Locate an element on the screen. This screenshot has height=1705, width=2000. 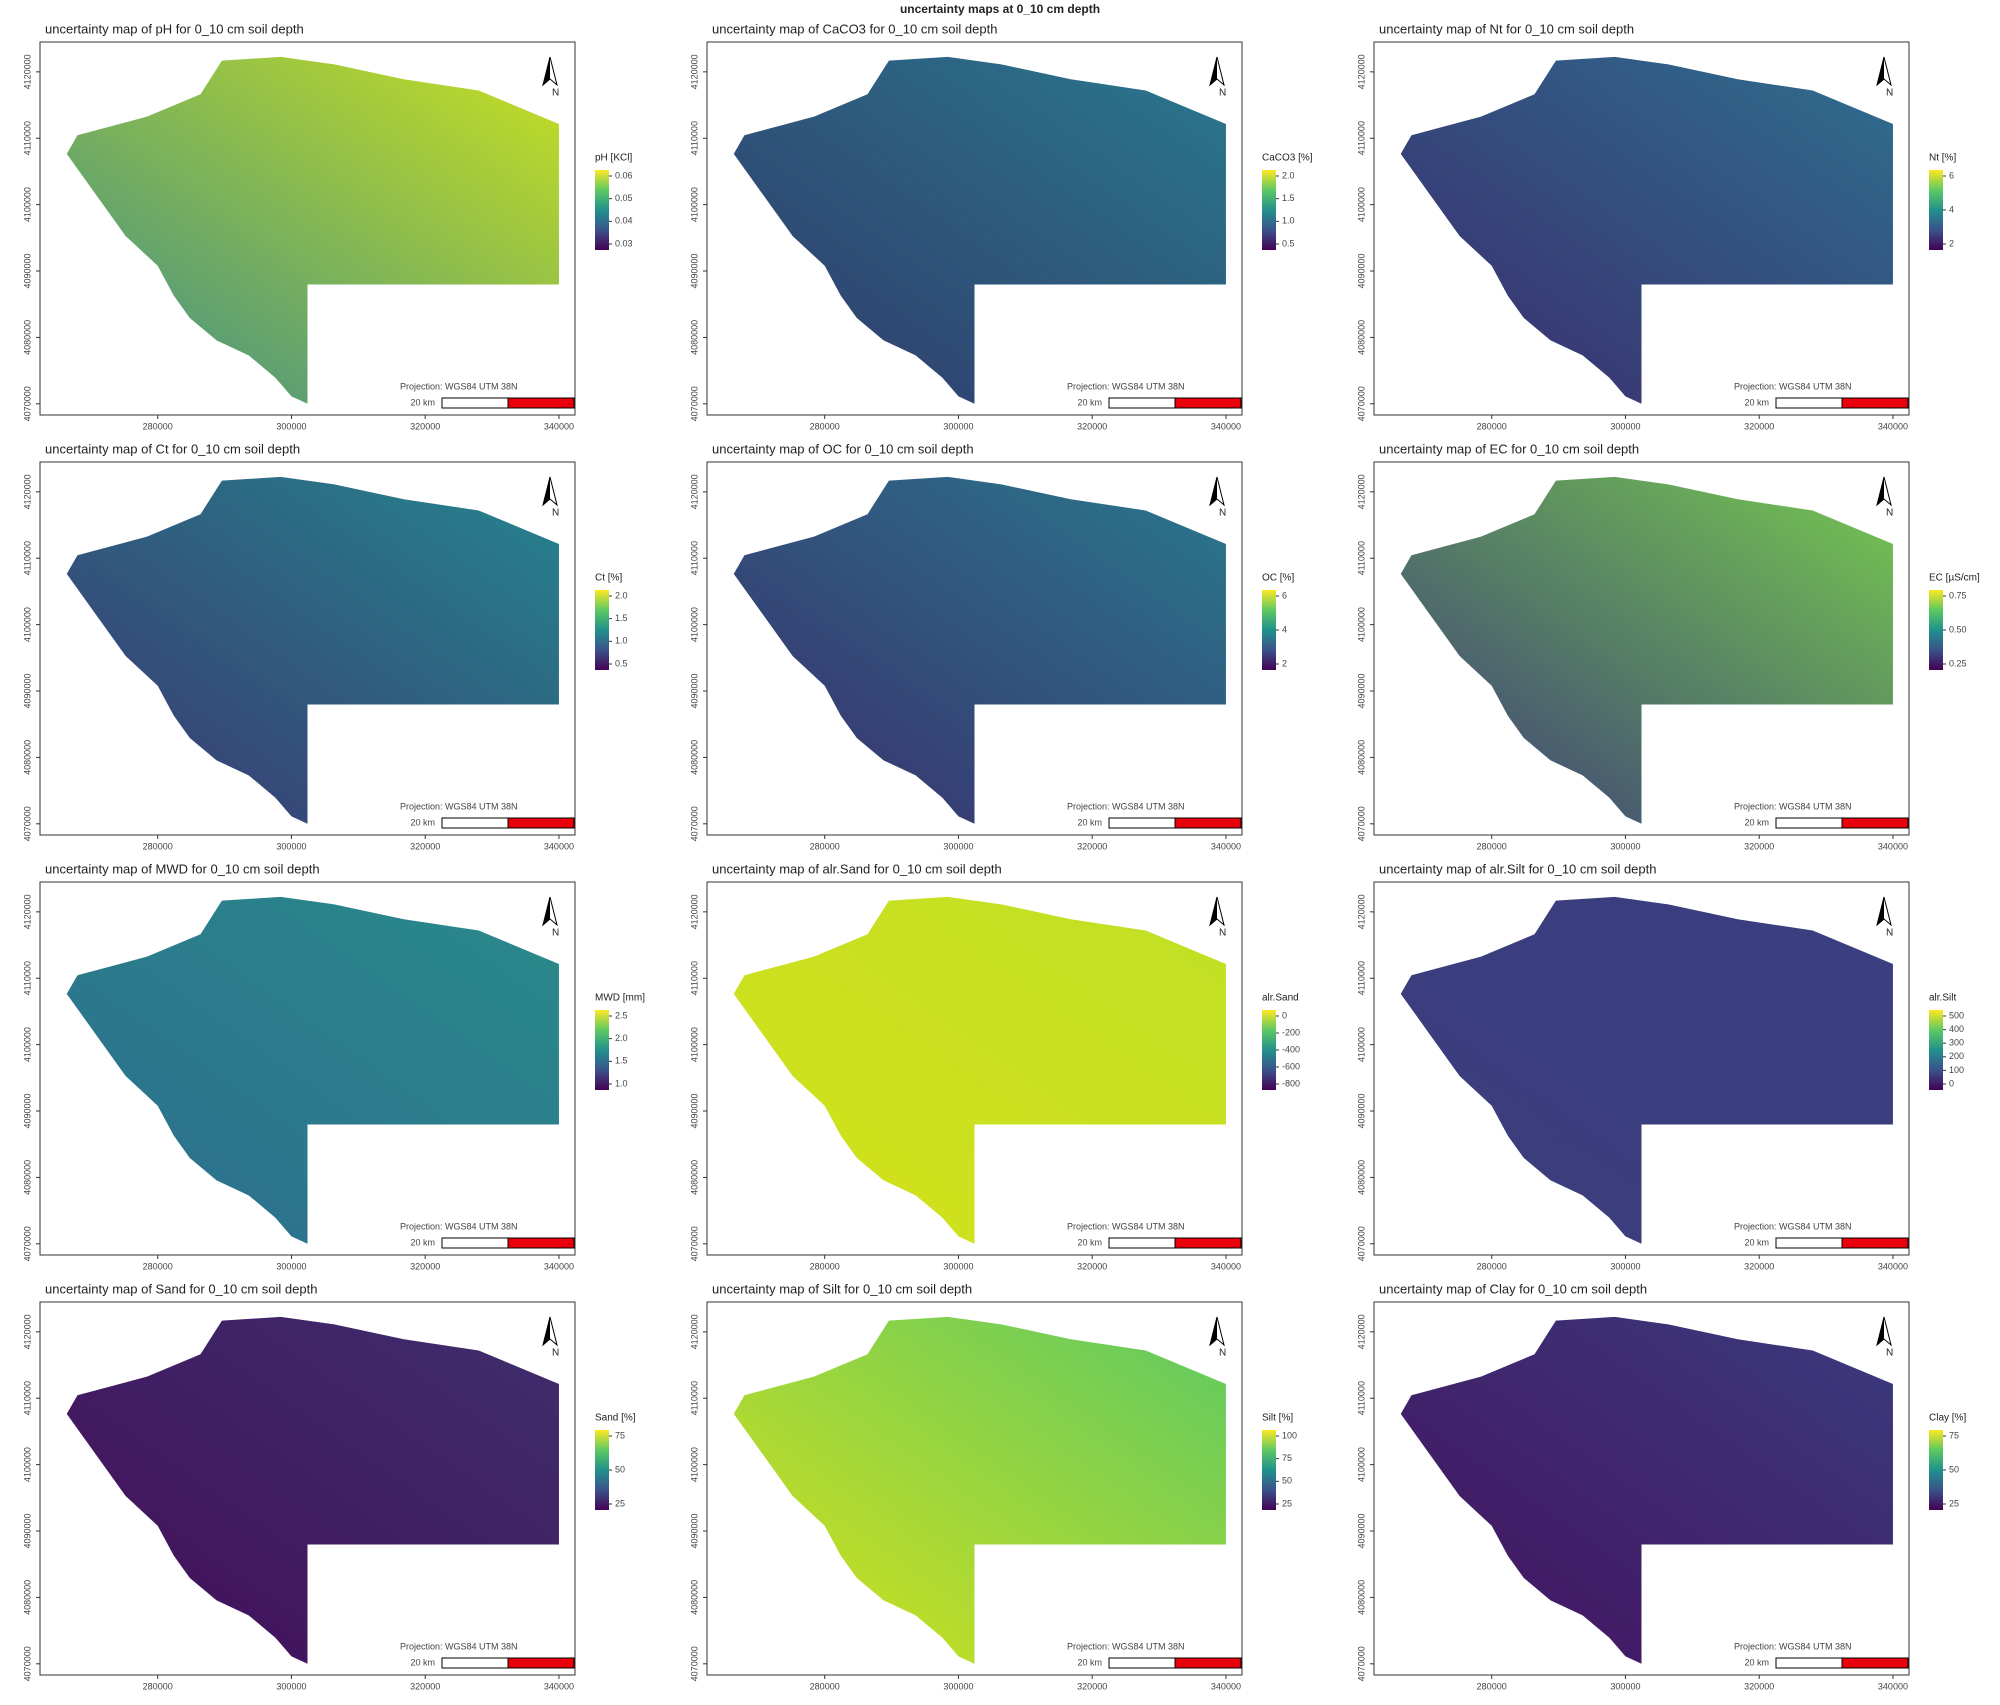
y-tick-label: 4100000 is located at coordinates (1361, 624).